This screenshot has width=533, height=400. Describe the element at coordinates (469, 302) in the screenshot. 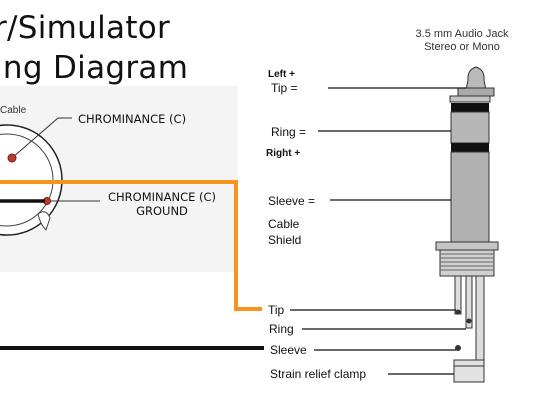

I see `jack-ring-terminal` at that location.